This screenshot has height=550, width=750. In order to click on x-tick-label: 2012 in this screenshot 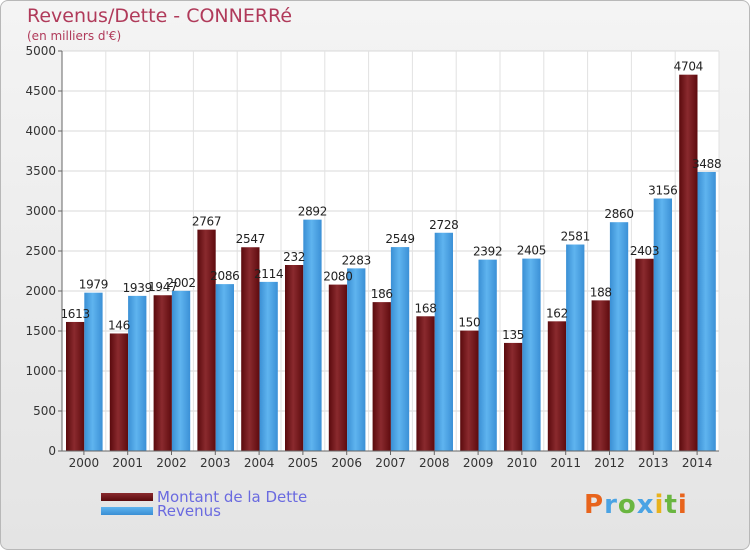, I will do `click(609, 463)`.